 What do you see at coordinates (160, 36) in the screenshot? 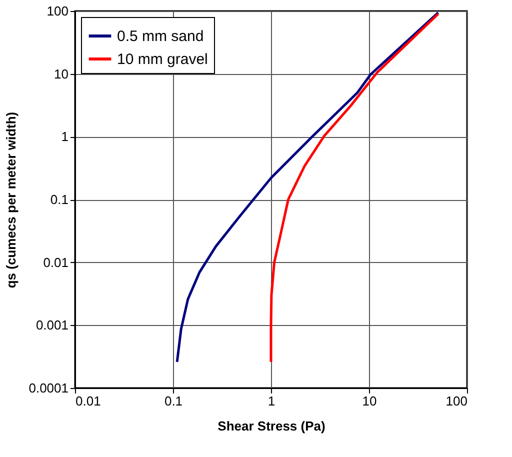
I see `legend-label: 0.5 mm sand` at bounding box center [160, 36].